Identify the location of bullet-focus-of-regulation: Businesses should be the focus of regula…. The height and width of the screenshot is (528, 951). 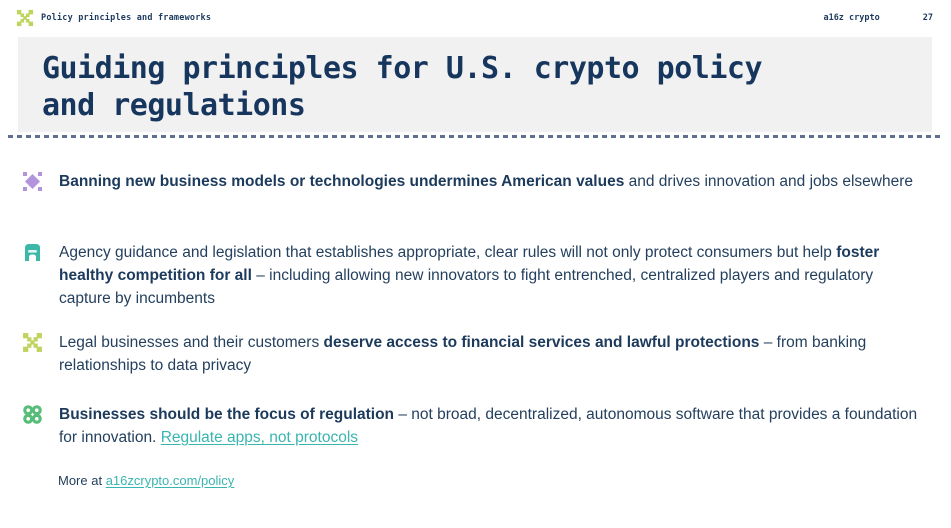
(471, 426).